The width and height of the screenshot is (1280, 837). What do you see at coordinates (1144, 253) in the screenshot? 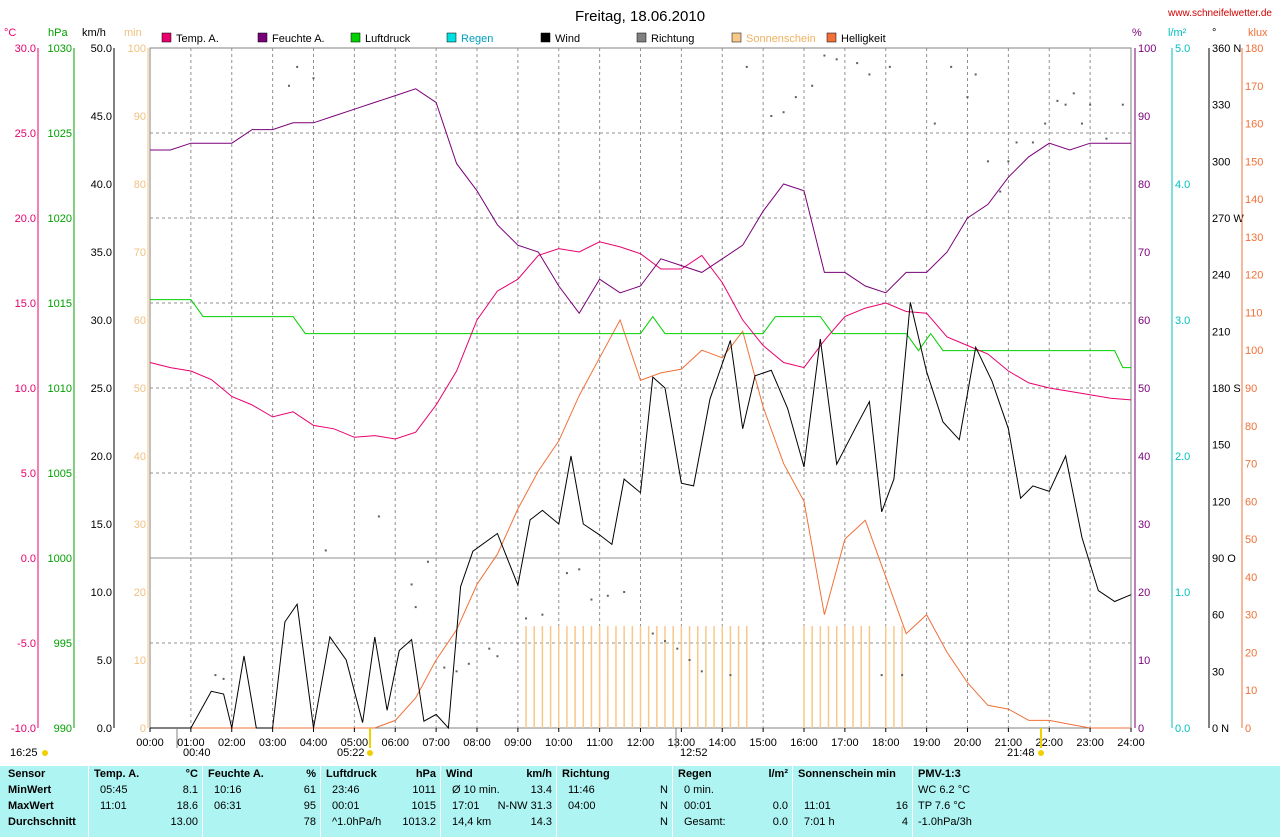
I see `axis-tick-label: 70` at bounding box center [1144, 253].